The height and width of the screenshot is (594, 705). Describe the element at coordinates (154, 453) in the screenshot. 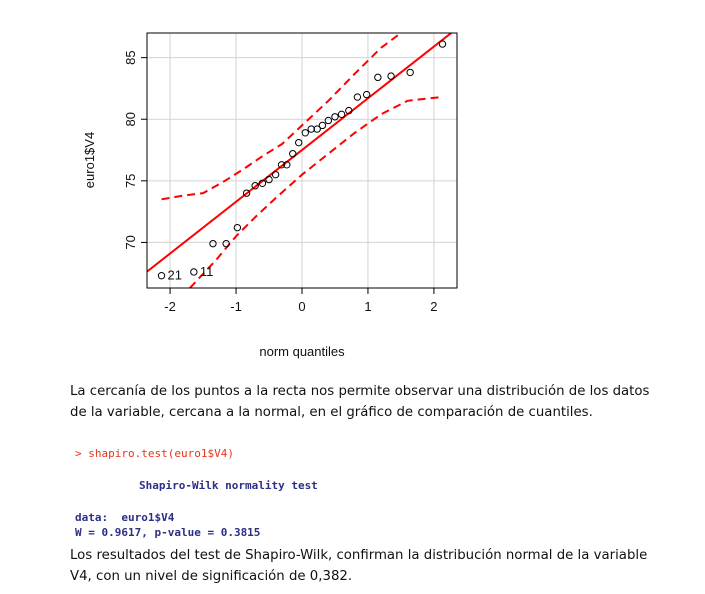

I see `r-command: > shapiro.test(euro1$V4)` at that location.